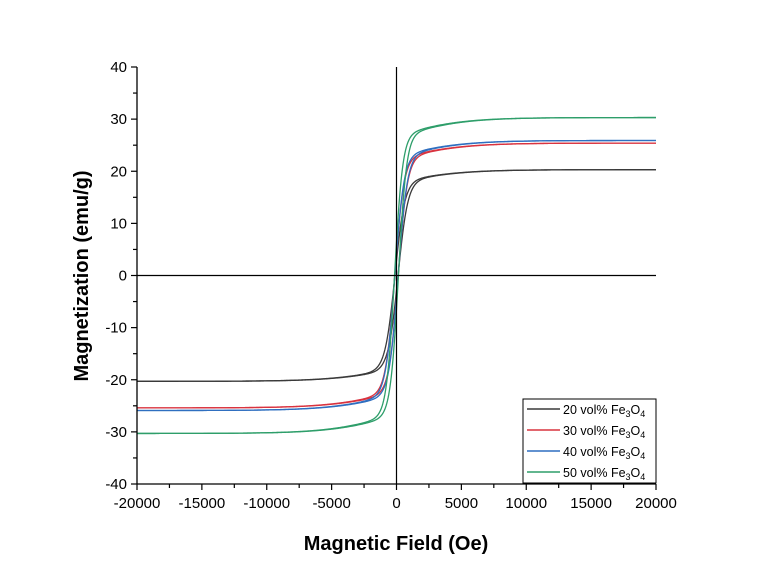  What do you see at coordinates (594, 410) in the screenshot?
I see `legend-text: 20 vol% Fe` at bounding box center [594, 410].